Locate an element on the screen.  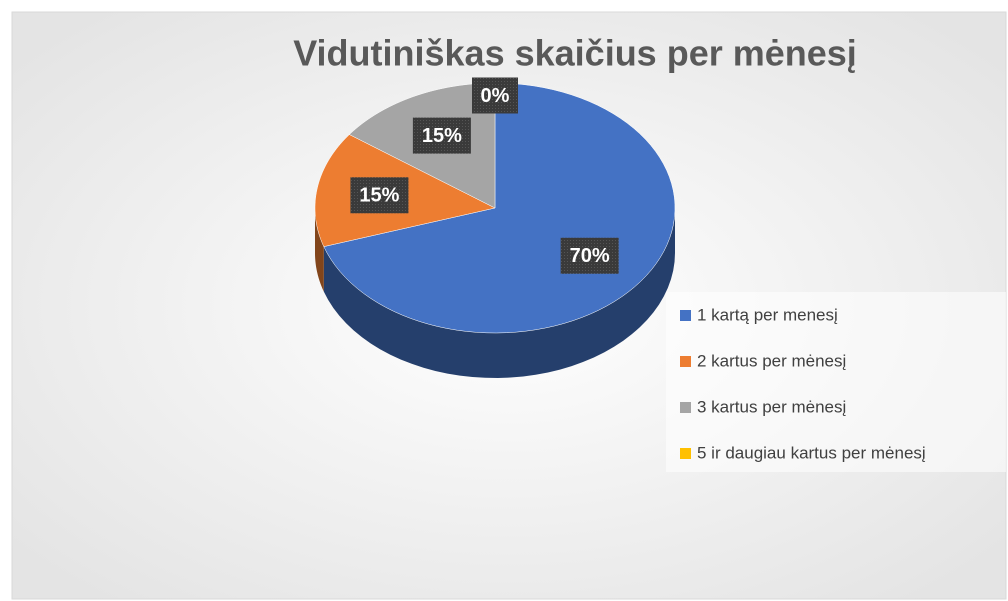
legend-label: 5 ir daugiau kartus per mėnesį is located at coordinates (811, 452).